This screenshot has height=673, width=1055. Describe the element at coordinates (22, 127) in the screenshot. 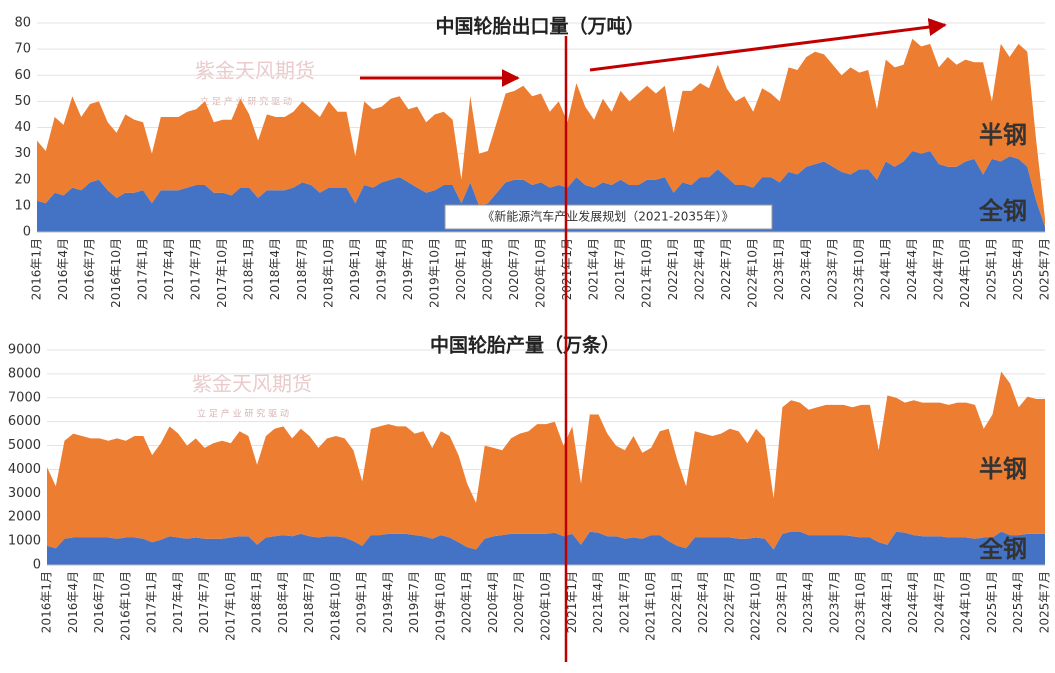

I see `y-tick-label: 40` at that location.